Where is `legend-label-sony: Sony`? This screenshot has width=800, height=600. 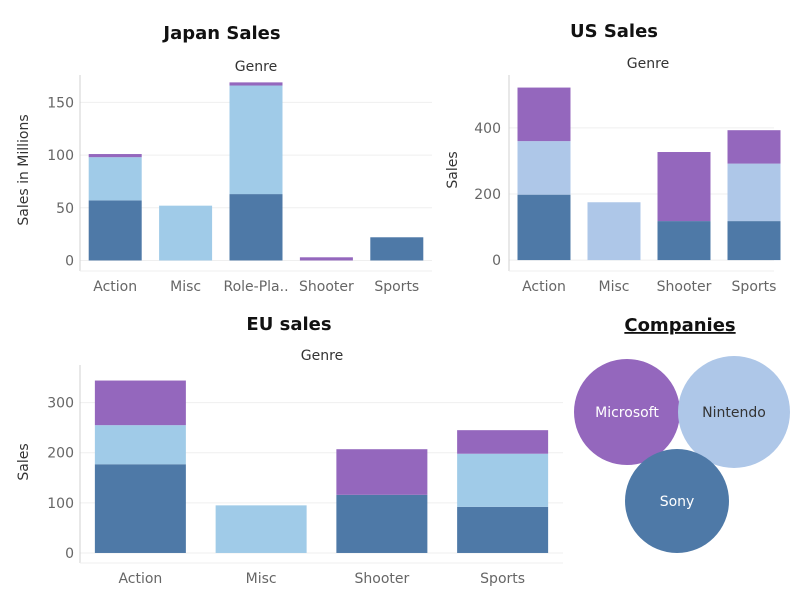
legend-label-sony: Sony is located at coordinates (677, 502).